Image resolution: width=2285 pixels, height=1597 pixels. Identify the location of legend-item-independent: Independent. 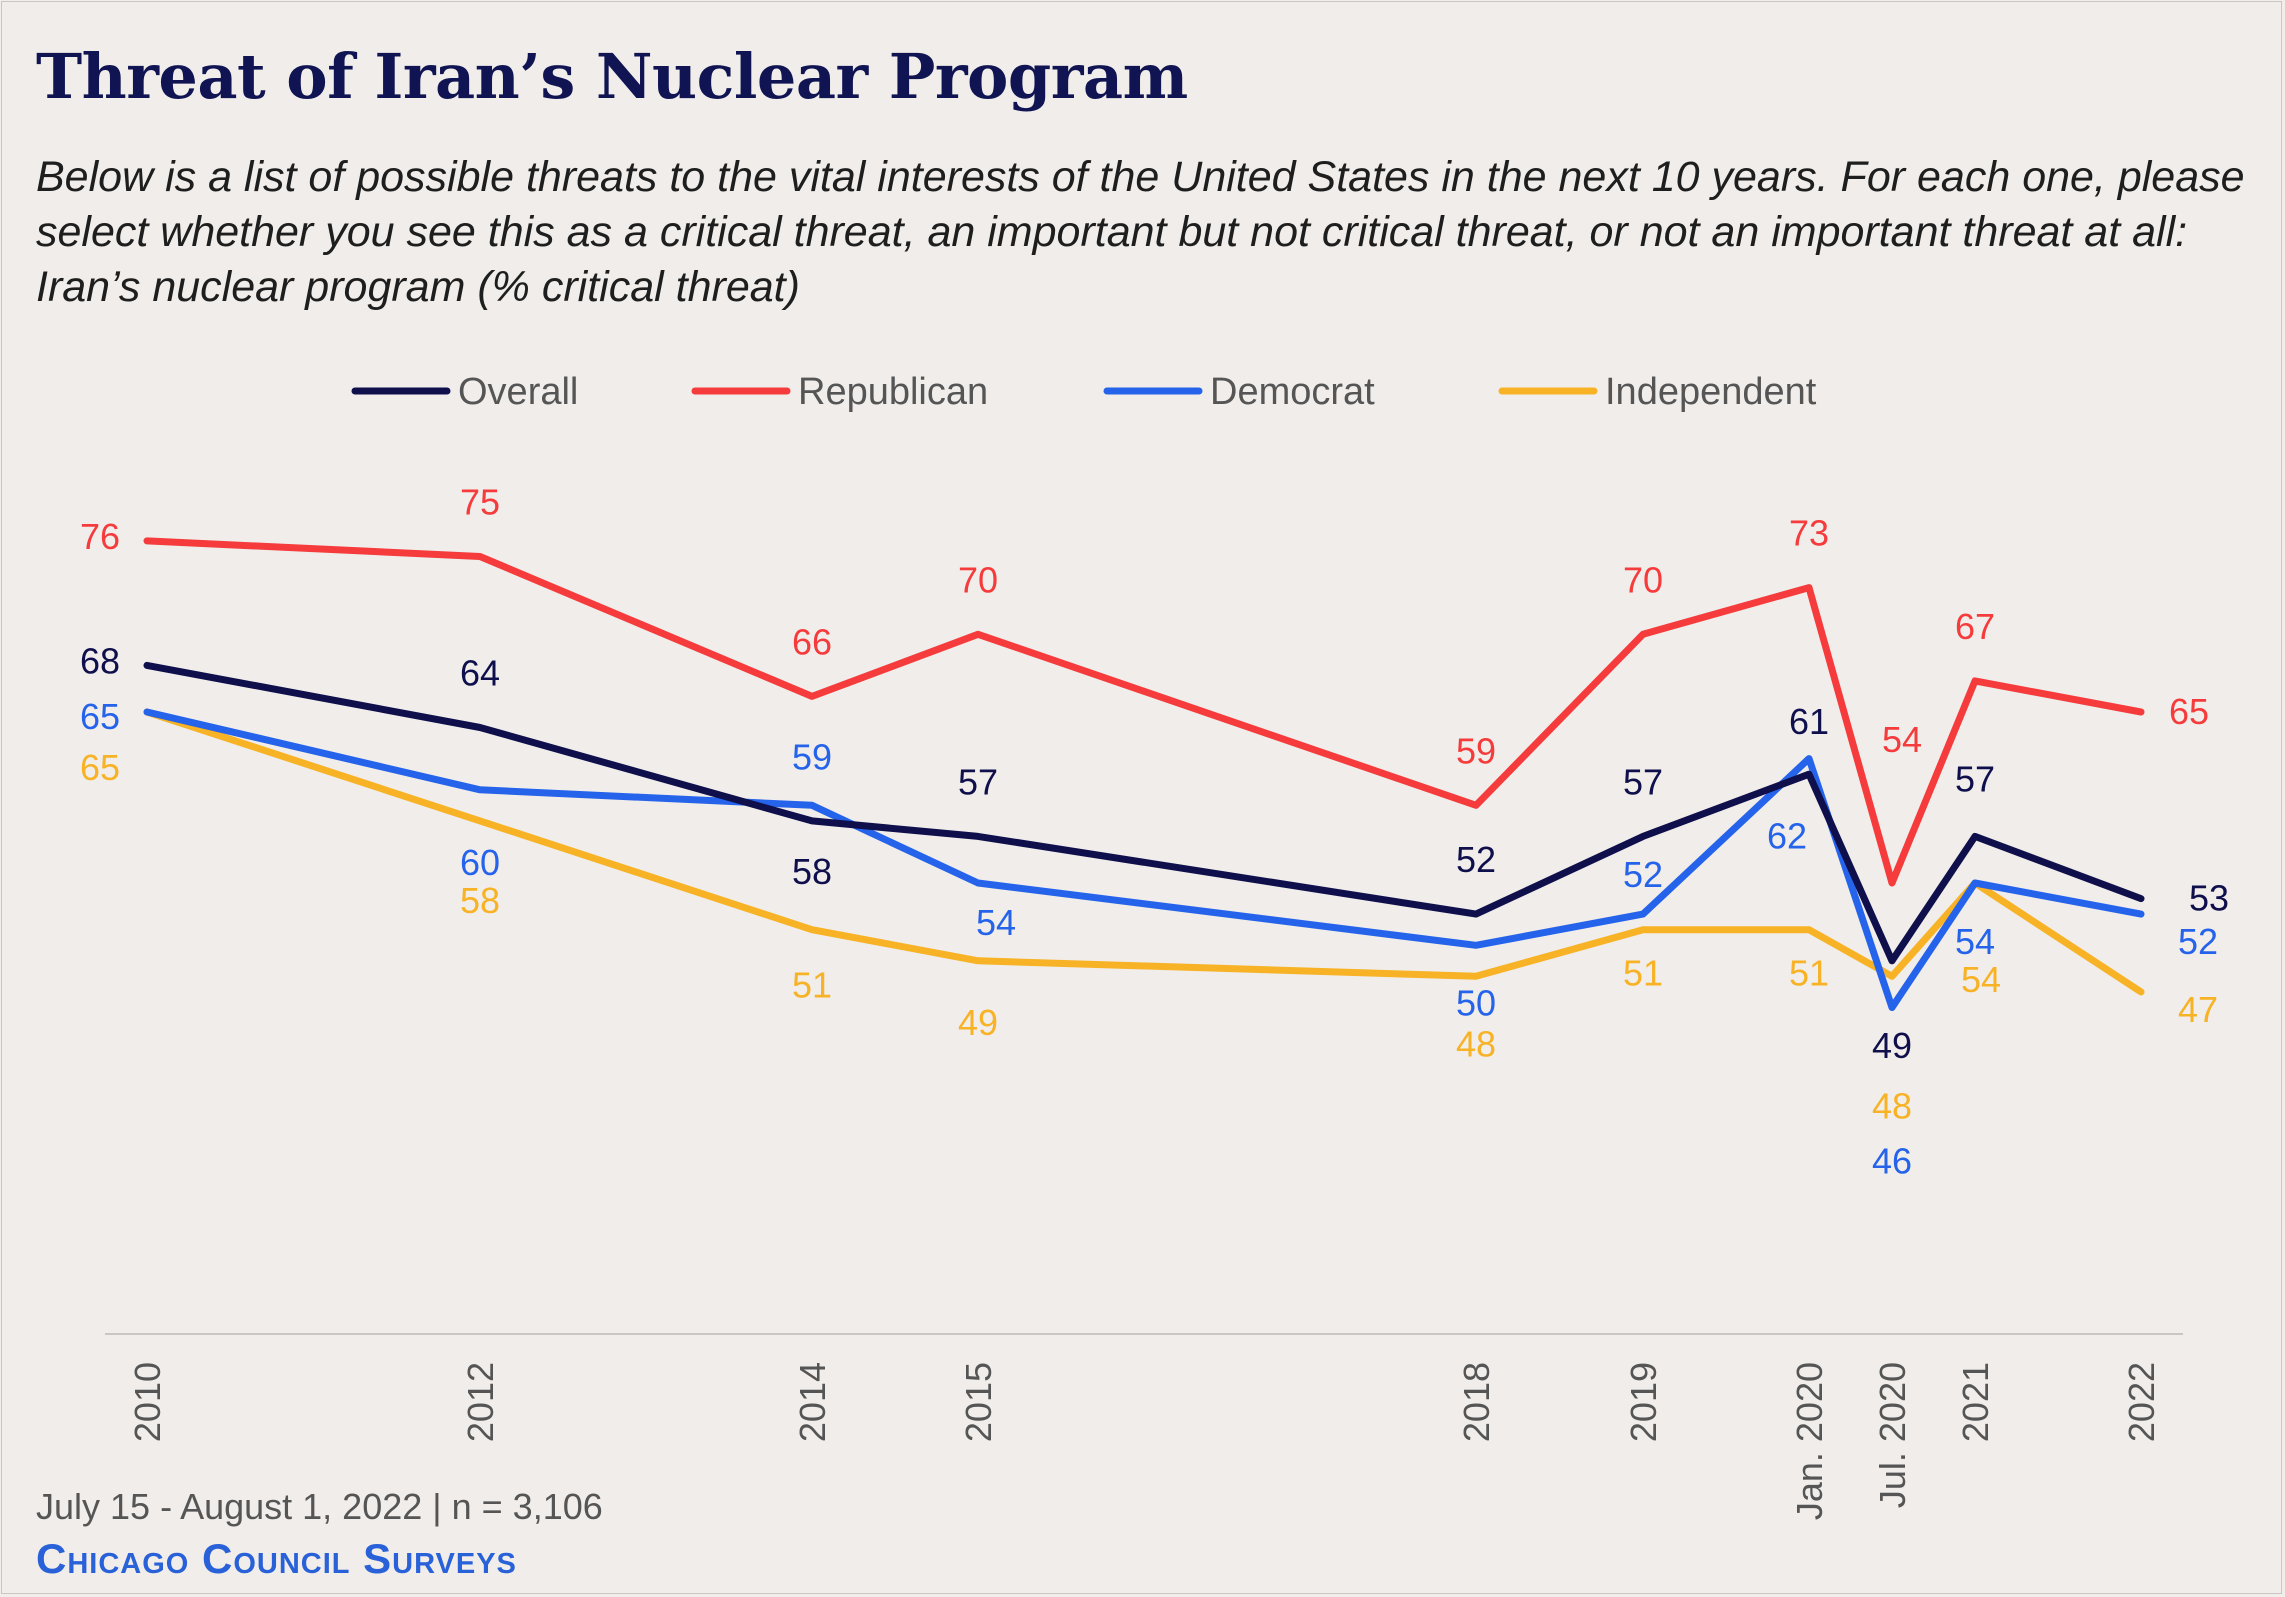
(1657, 392).